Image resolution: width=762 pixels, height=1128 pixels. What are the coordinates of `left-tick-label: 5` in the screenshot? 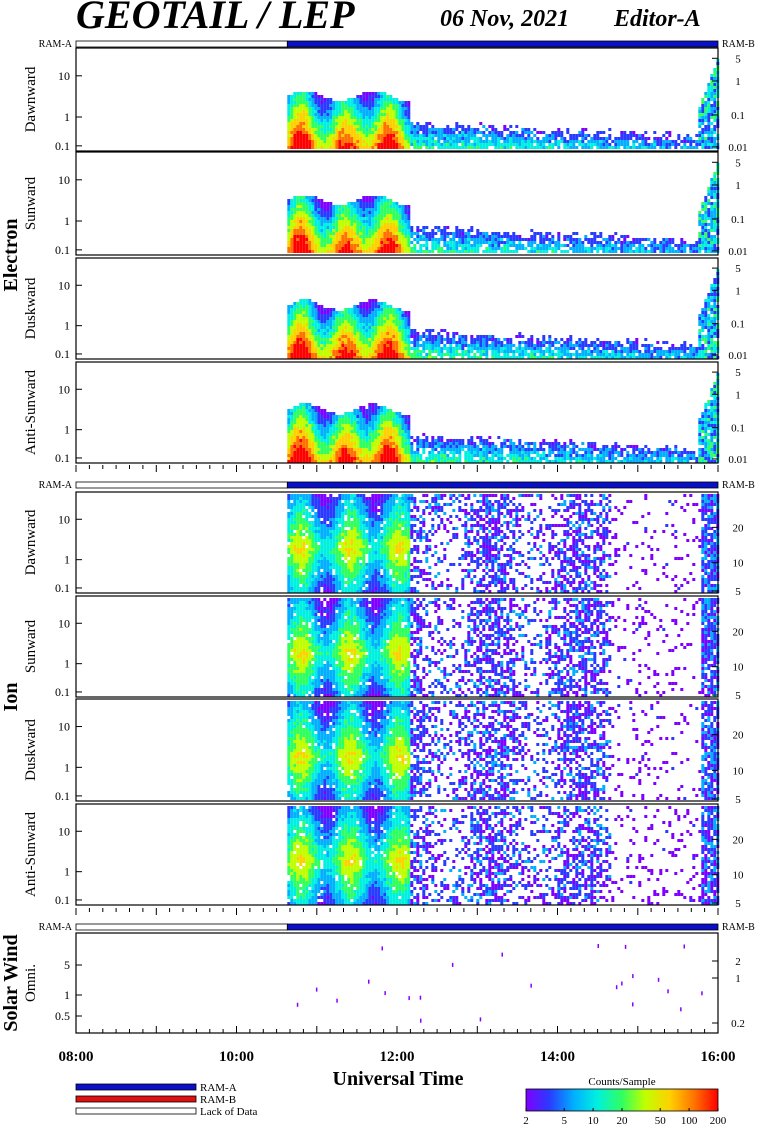 It's located at (67, 965).